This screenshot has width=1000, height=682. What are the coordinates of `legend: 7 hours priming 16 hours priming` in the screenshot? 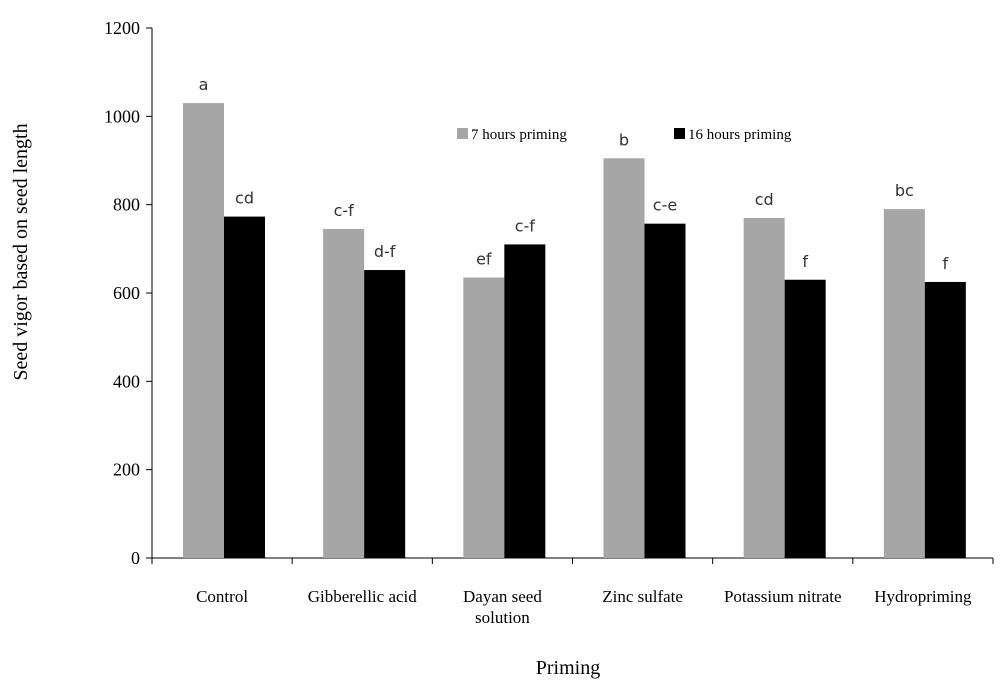 It's located at (624, 135).